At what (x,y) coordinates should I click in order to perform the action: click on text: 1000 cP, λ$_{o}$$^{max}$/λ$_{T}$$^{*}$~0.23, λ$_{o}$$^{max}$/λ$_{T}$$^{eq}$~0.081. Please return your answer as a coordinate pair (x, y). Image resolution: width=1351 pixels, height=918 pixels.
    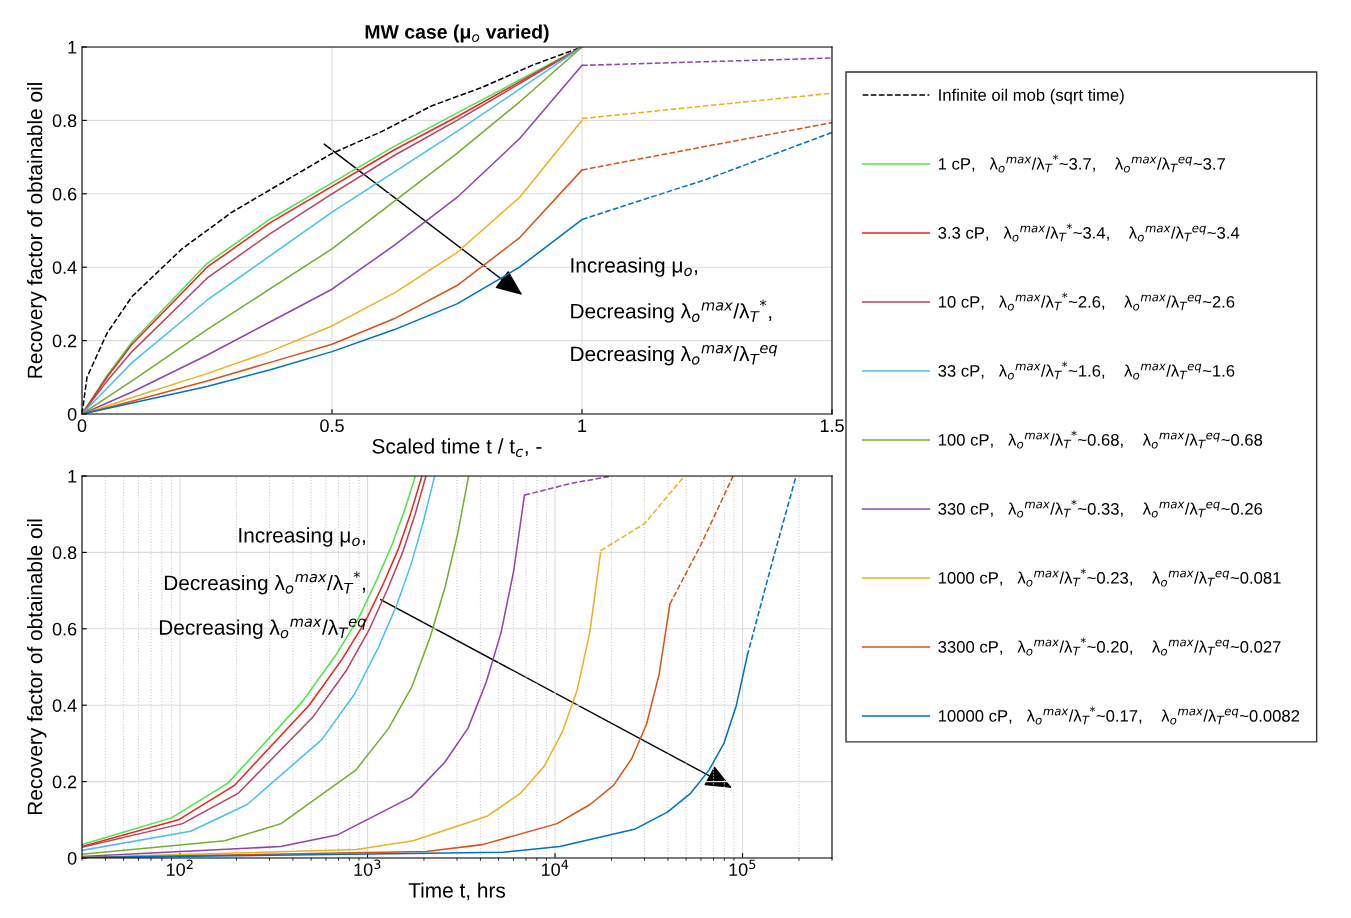
    Looking at the image, I should click on (1109, 577).